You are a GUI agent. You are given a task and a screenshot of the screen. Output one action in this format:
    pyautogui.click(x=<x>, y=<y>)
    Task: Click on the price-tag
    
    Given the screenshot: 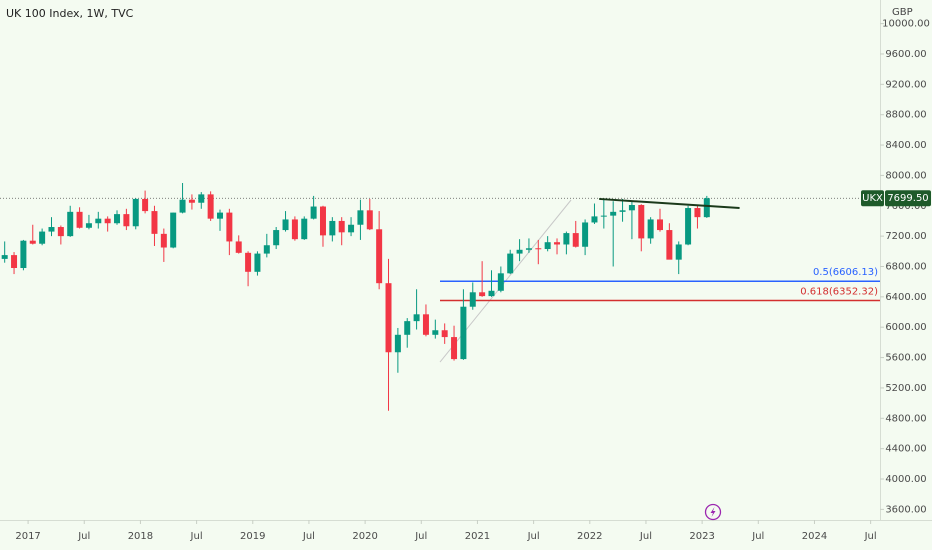 What is the action you would take?
    pyautogui.click(x=908, y=198)
    